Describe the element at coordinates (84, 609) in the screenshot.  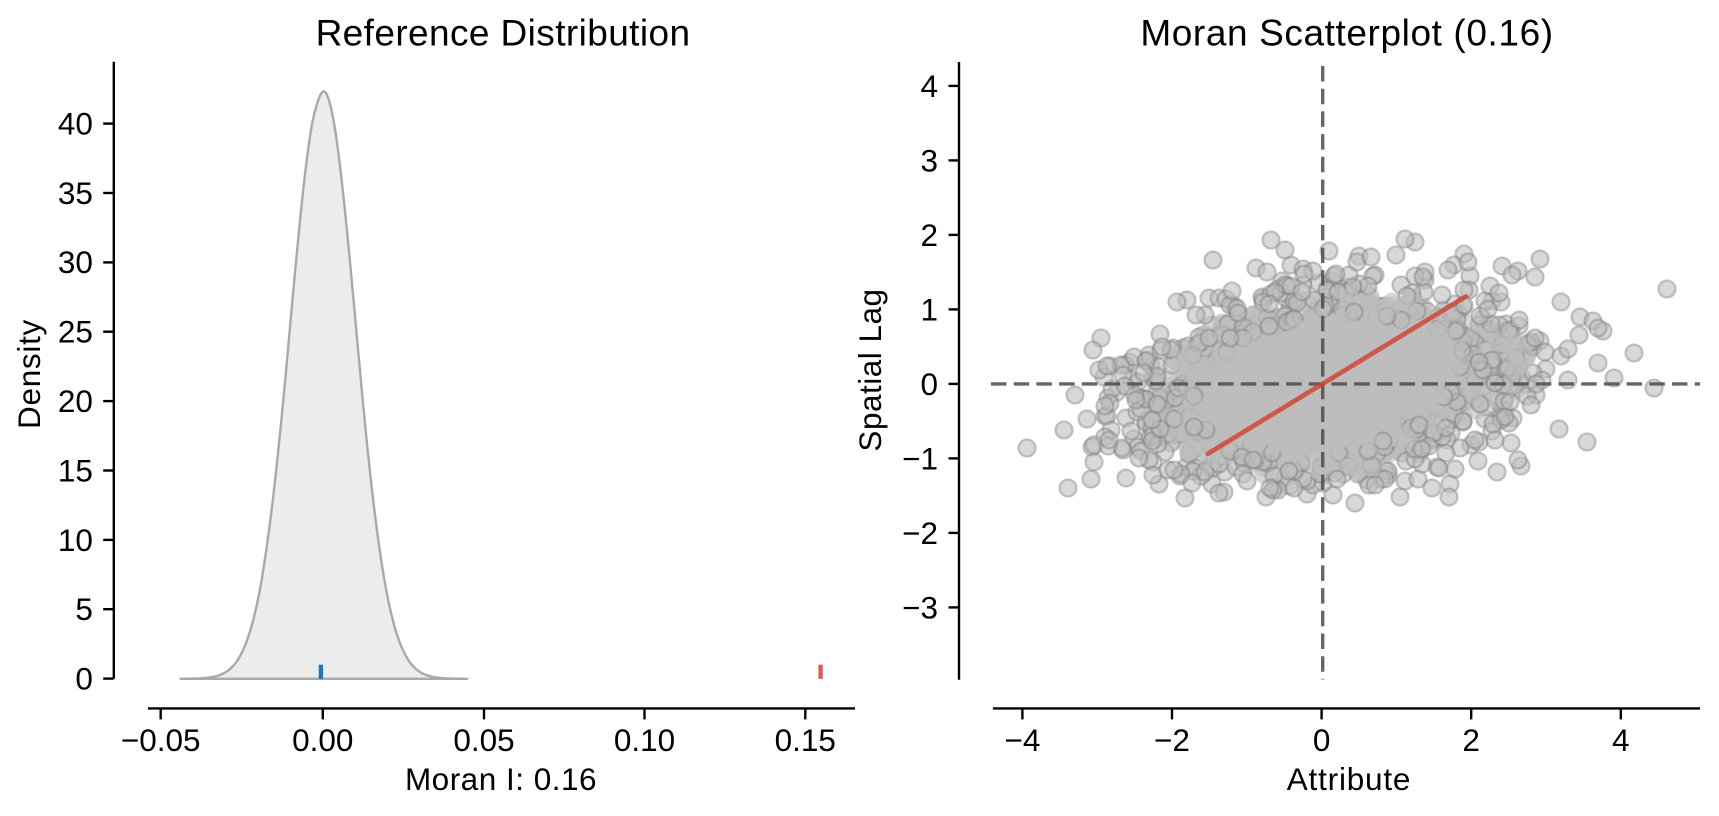
I see `svg-text: 5` at that location.